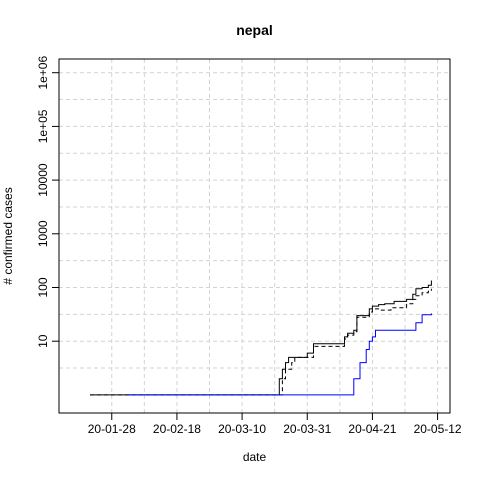 Image resolution: width=480 pixels, height=480 pixels. Describe the element at coordinates (242, 429) in the screenshot. I see `x-tick-label: 20-03-10` at that location.